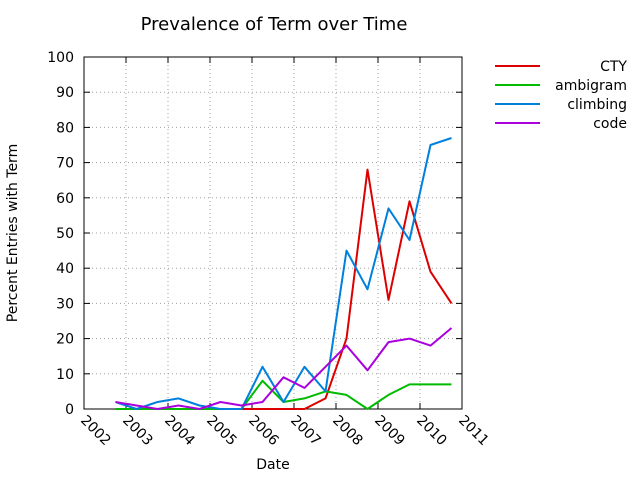 The width and height of the screenshot is (640, 480). Describe the element at coordinates (283, 394) in the screenshot. I see `series-line-ambigram` at that location.